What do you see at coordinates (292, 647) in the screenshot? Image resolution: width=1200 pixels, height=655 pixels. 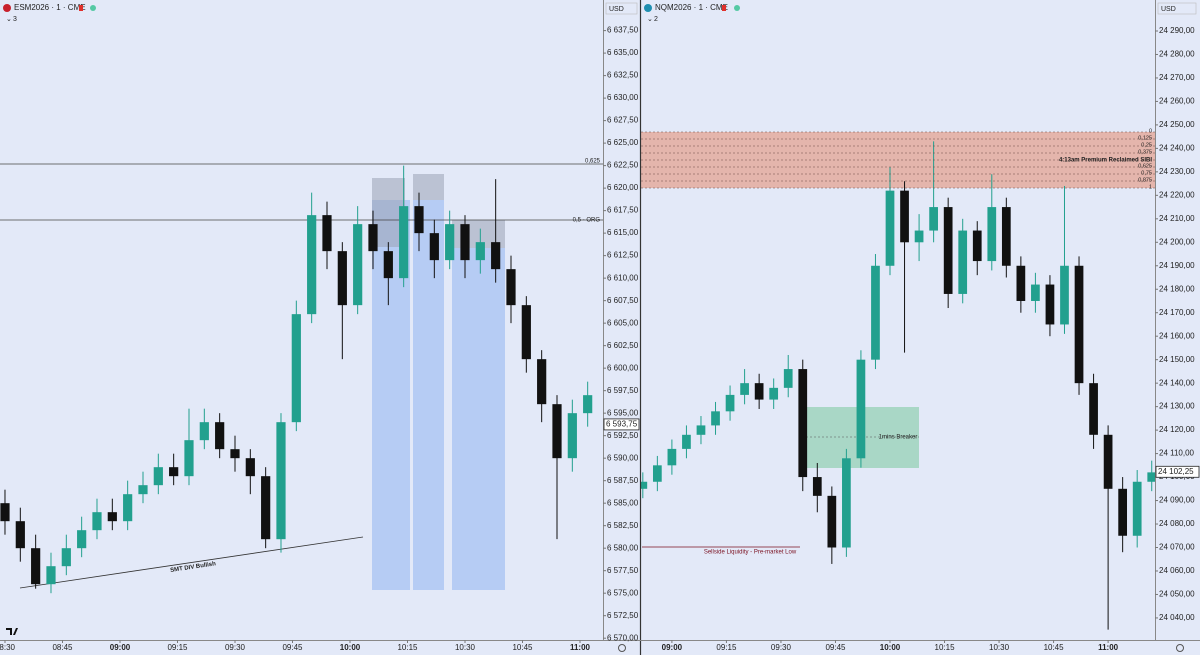 I see `x-tick-label: 09:45` at bounding box center [292, 647].